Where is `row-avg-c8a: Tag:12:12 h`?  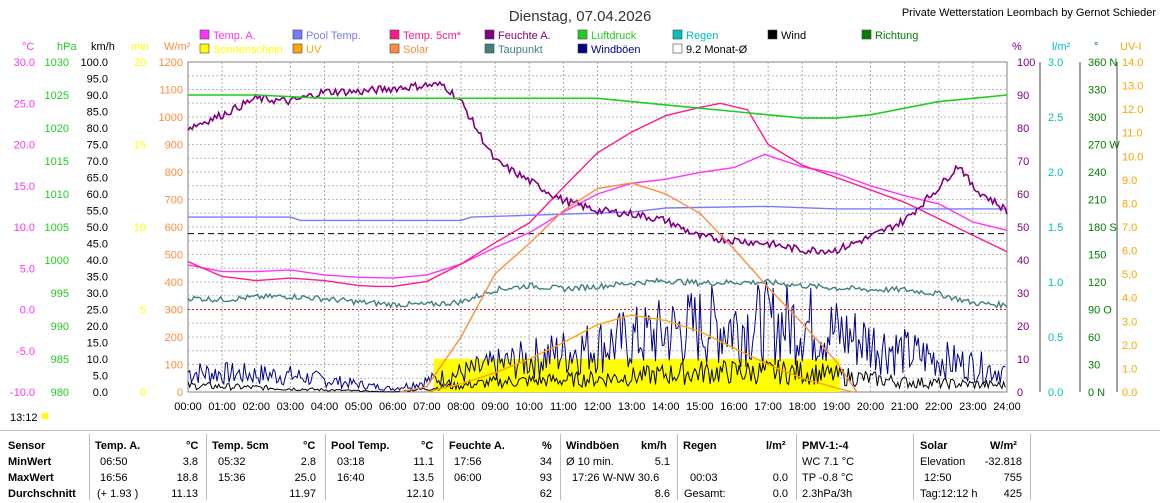
row-avg-c8a: Tag:12:12 h is located at coordinates (949, 494).